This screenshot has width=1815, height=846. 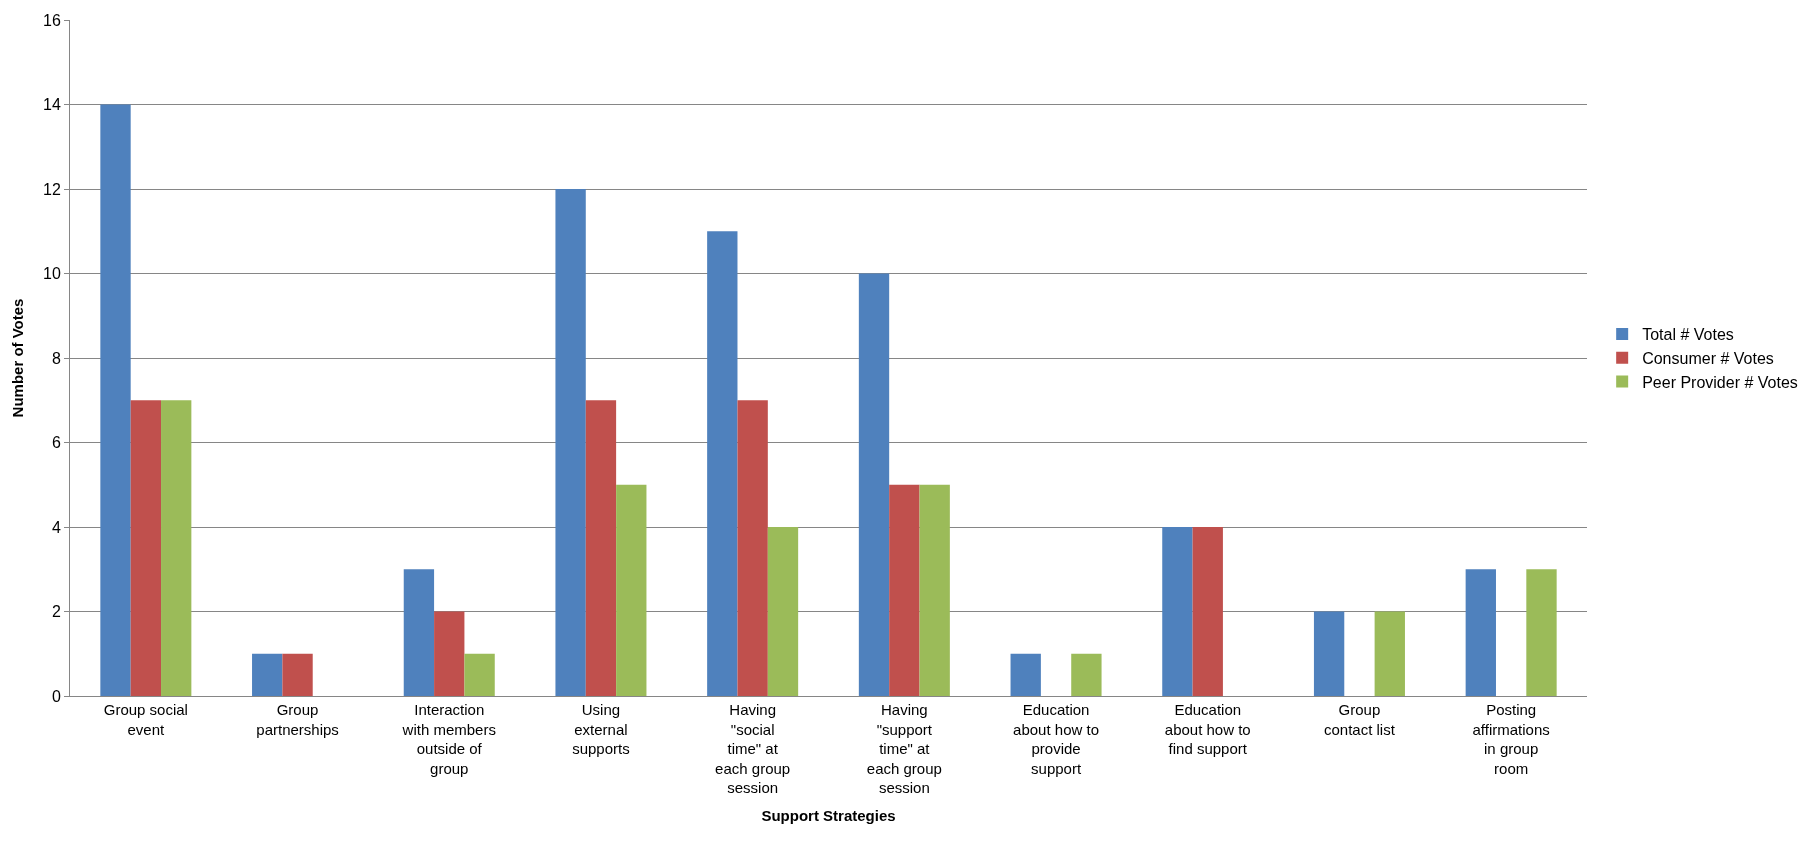 I want to click on x-tick-label: Group social event, so click(x=145, y=719).